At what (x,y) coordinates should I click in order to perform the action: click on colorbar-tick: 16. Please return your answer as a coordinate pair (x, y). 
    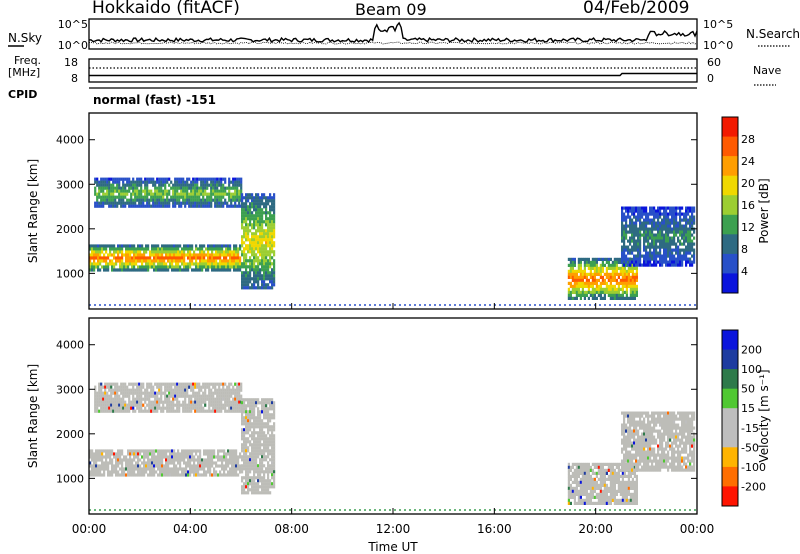
    Looking at the image, I should click on (748, 205).